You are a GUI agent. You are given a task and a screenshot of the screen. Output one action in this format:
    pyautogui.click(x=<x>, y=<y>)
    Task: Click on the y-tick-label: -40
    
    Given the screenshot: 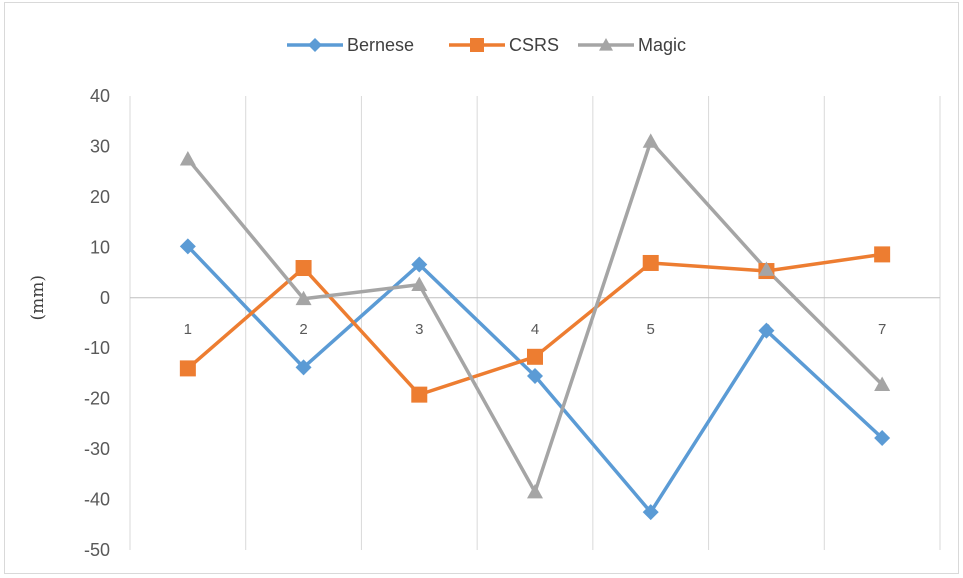 What is the action you would take?
    pyautogui.click(x=97, y=500)
    